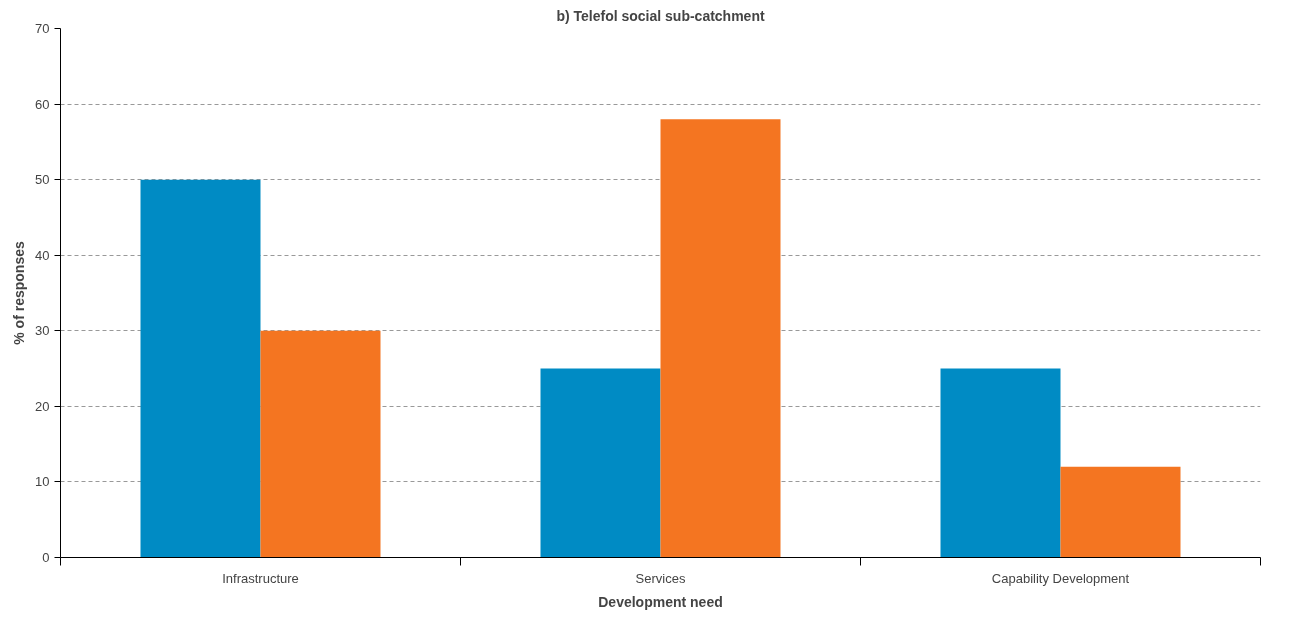  I want to click on y-tick-label: 0, so click(46, 557).